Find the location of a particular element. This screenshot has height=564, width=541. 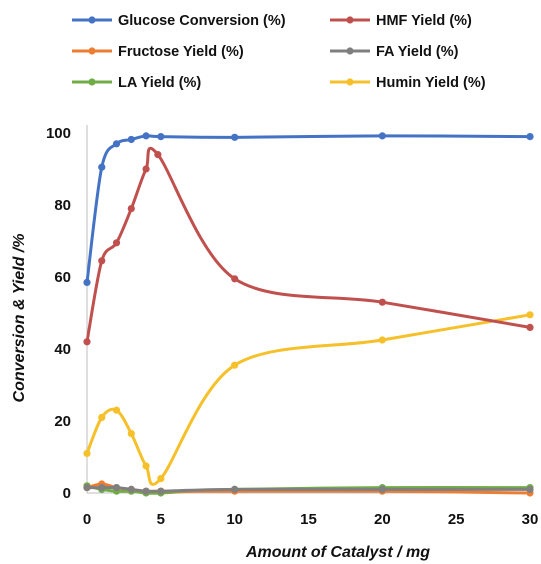

legend-label: HMF Yield (%) is located at coordinates (424, 21).